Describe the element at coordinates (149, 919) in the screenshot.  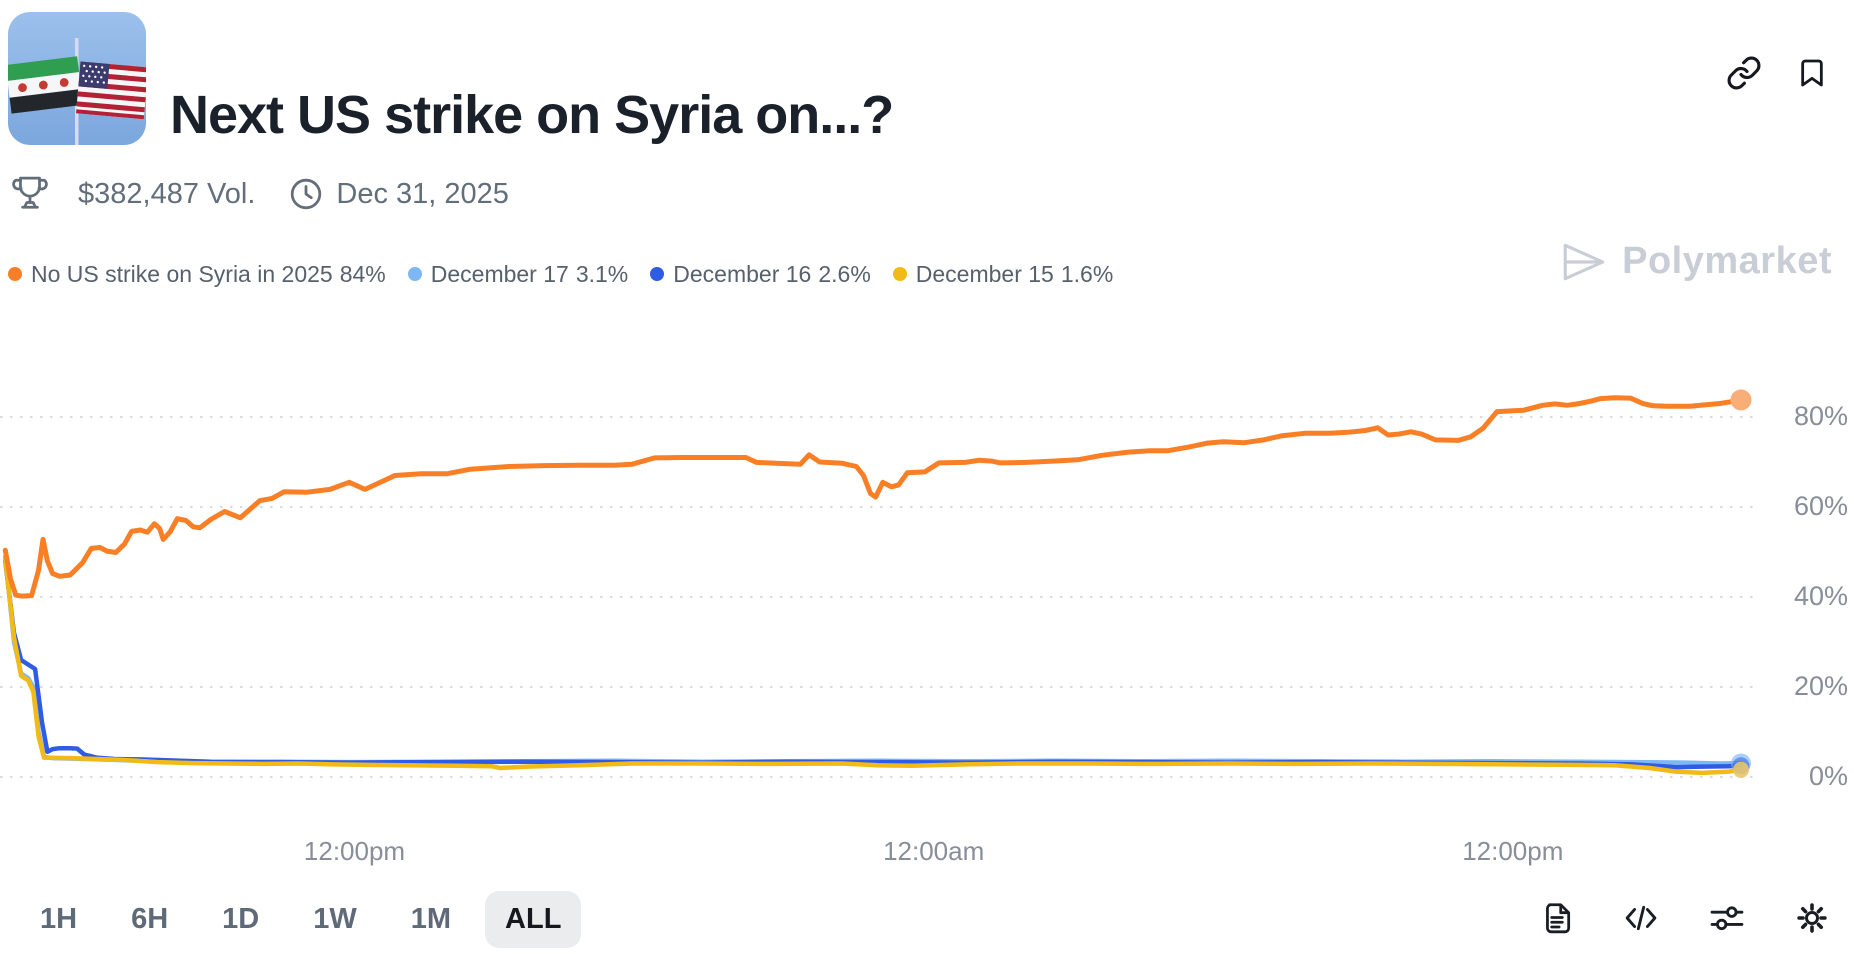
I see `range-button-6h: 6H` at that location.